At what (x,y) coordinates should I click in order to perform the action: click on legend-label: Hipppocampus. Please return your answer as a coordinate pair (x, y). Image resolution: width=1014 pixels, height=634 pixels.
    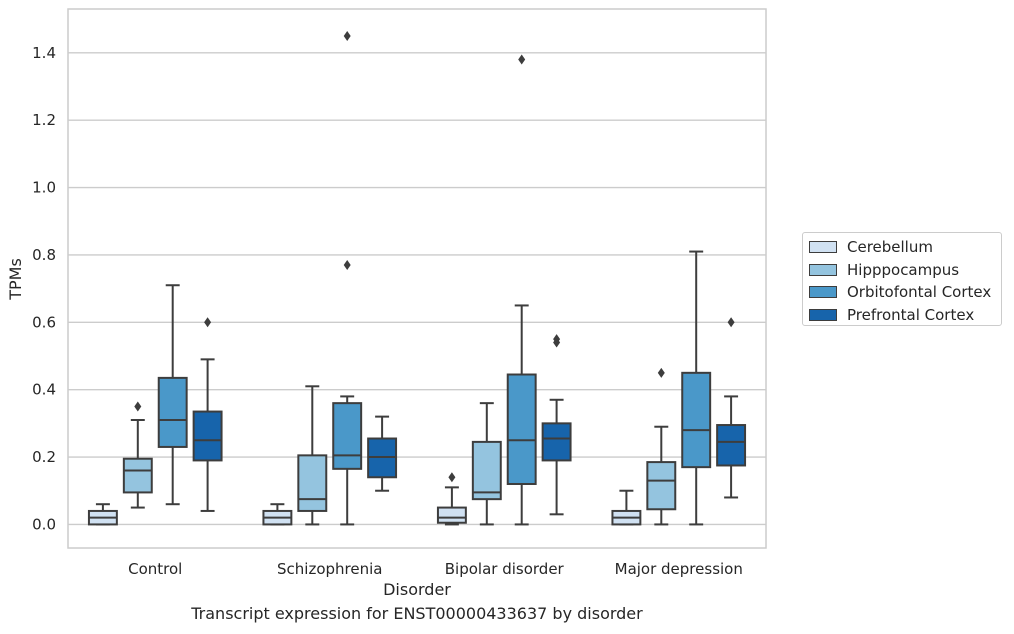
    Looking at the image, I should click on (903, 269).